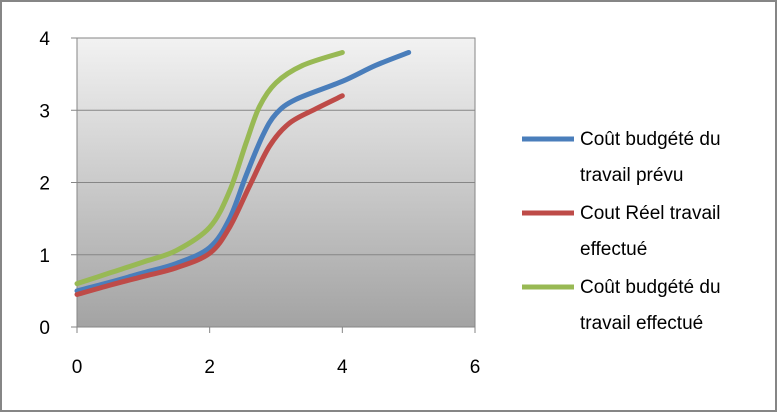  Describe the element at coordinates (44, 39) in the screenshot. I see `y-tick-label: 4` at that location.